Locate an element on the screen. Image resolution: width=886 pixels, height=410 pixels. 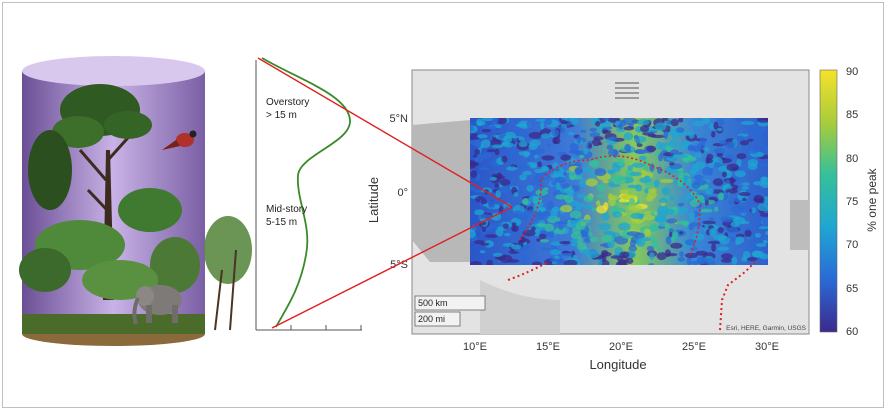
scale-bar: 500 km 200 mi is located at coordinates (450, 311).